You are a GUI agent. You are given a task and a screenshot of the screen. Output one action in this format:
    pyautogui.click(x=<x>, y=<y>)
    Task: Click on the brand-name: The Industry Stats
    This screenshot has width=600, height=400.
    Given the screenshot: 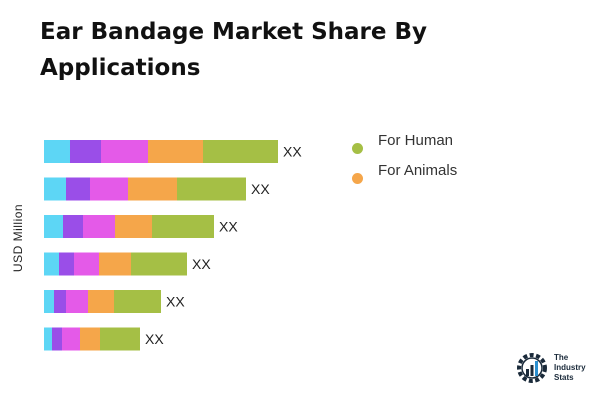 What is the action you would take?
    pyautogui.click(x=570, y=368)
    